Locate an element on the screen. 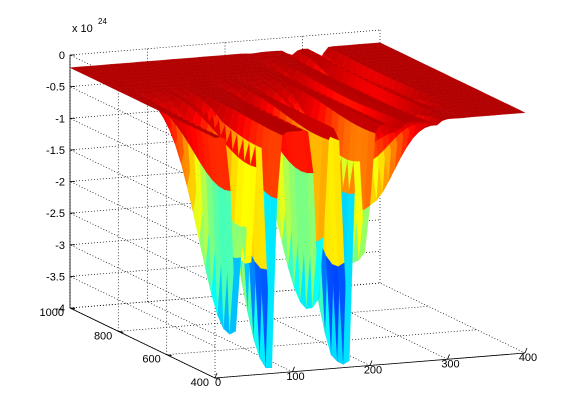 Image resolution: width=561 pixels, height=420 pixels. grid-line-x-floor is located at coordinates (452, 318).